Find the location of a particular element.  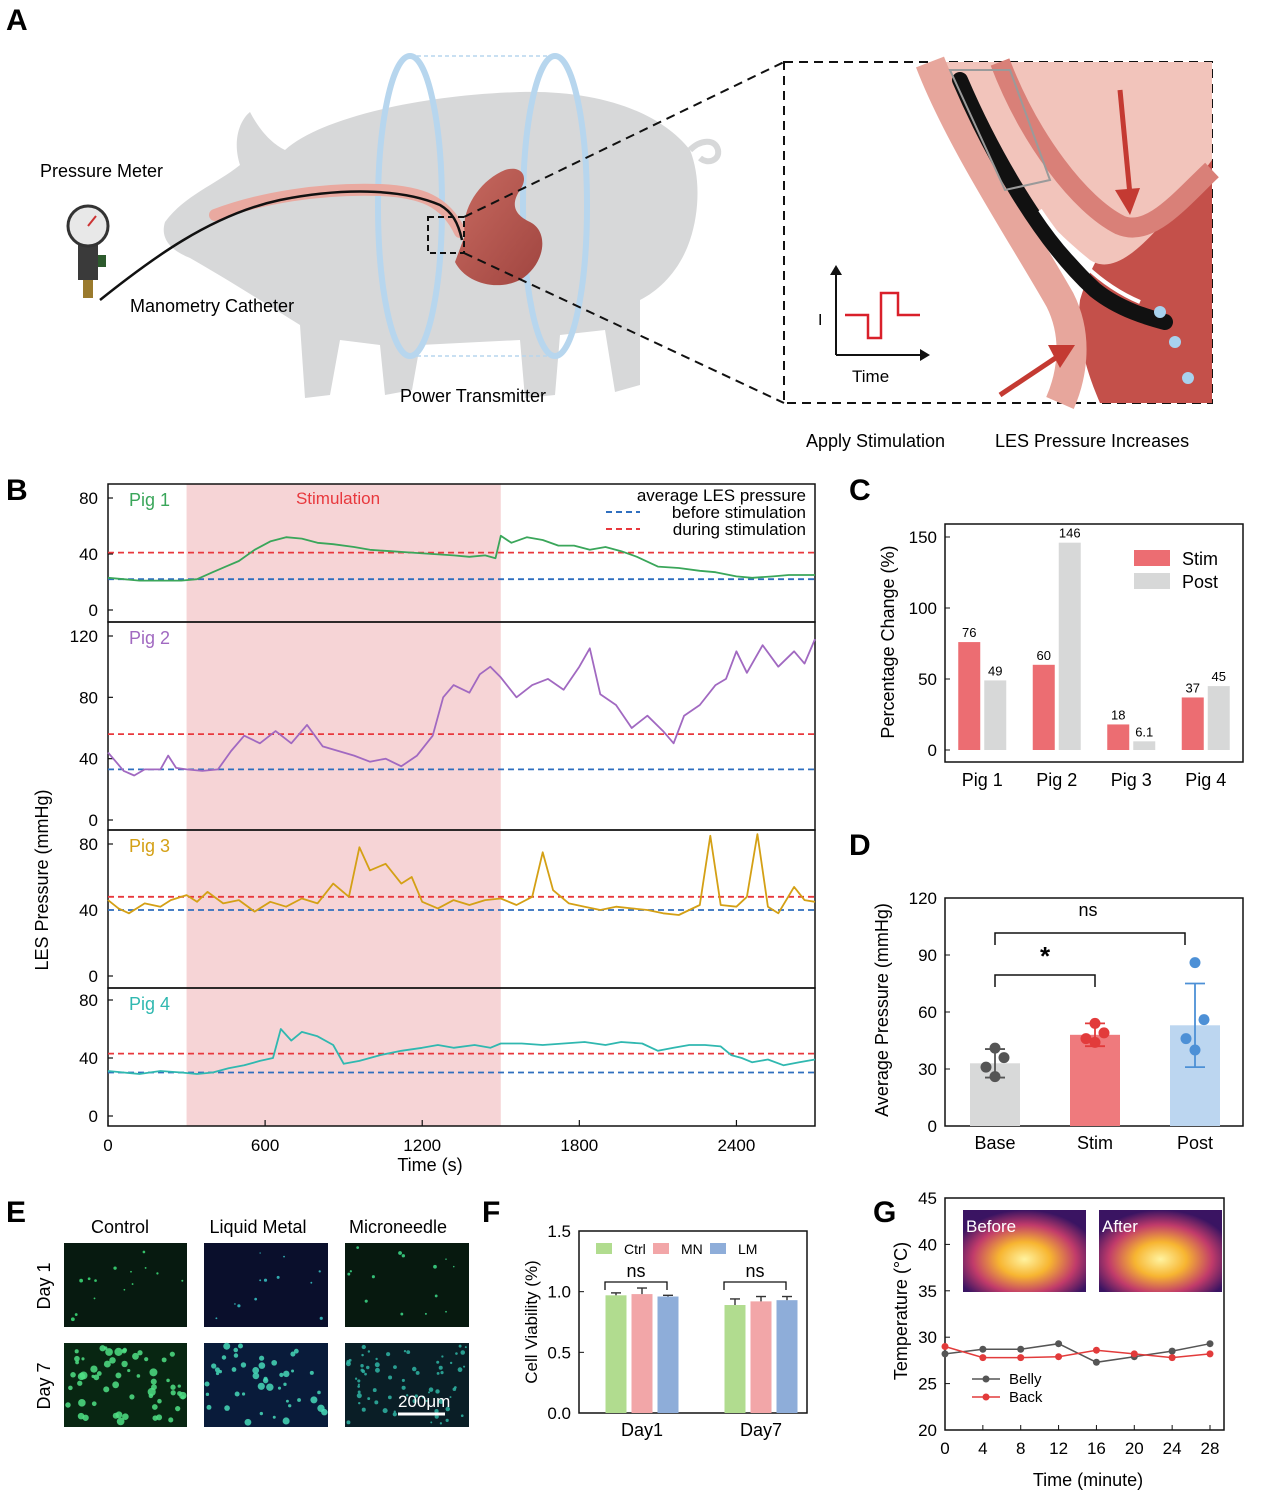

y-tick-label: 40 is located at coordinates (88, 554).